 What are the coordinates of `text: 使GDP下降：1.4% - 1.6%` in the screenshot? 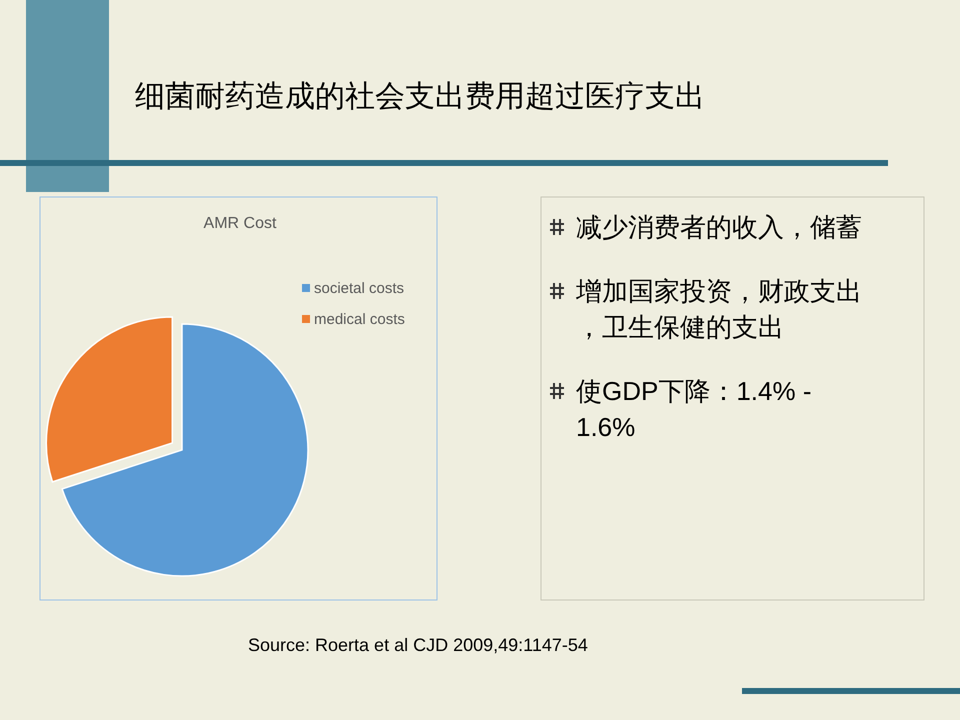 It's located at (697, 409).